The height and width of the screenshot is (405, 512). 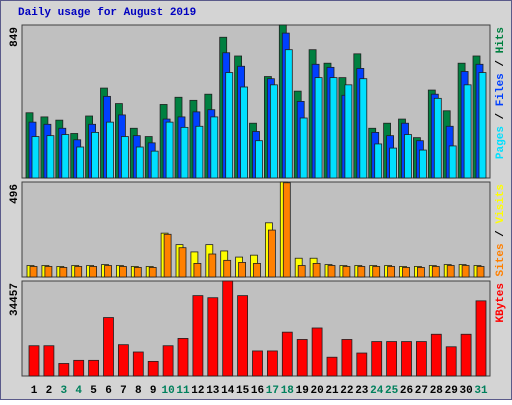 What do you see at coordinates (501, 93) in the screenshot?
I see `legend: Pages / Files / Hits` at bounding box center [501, 93].